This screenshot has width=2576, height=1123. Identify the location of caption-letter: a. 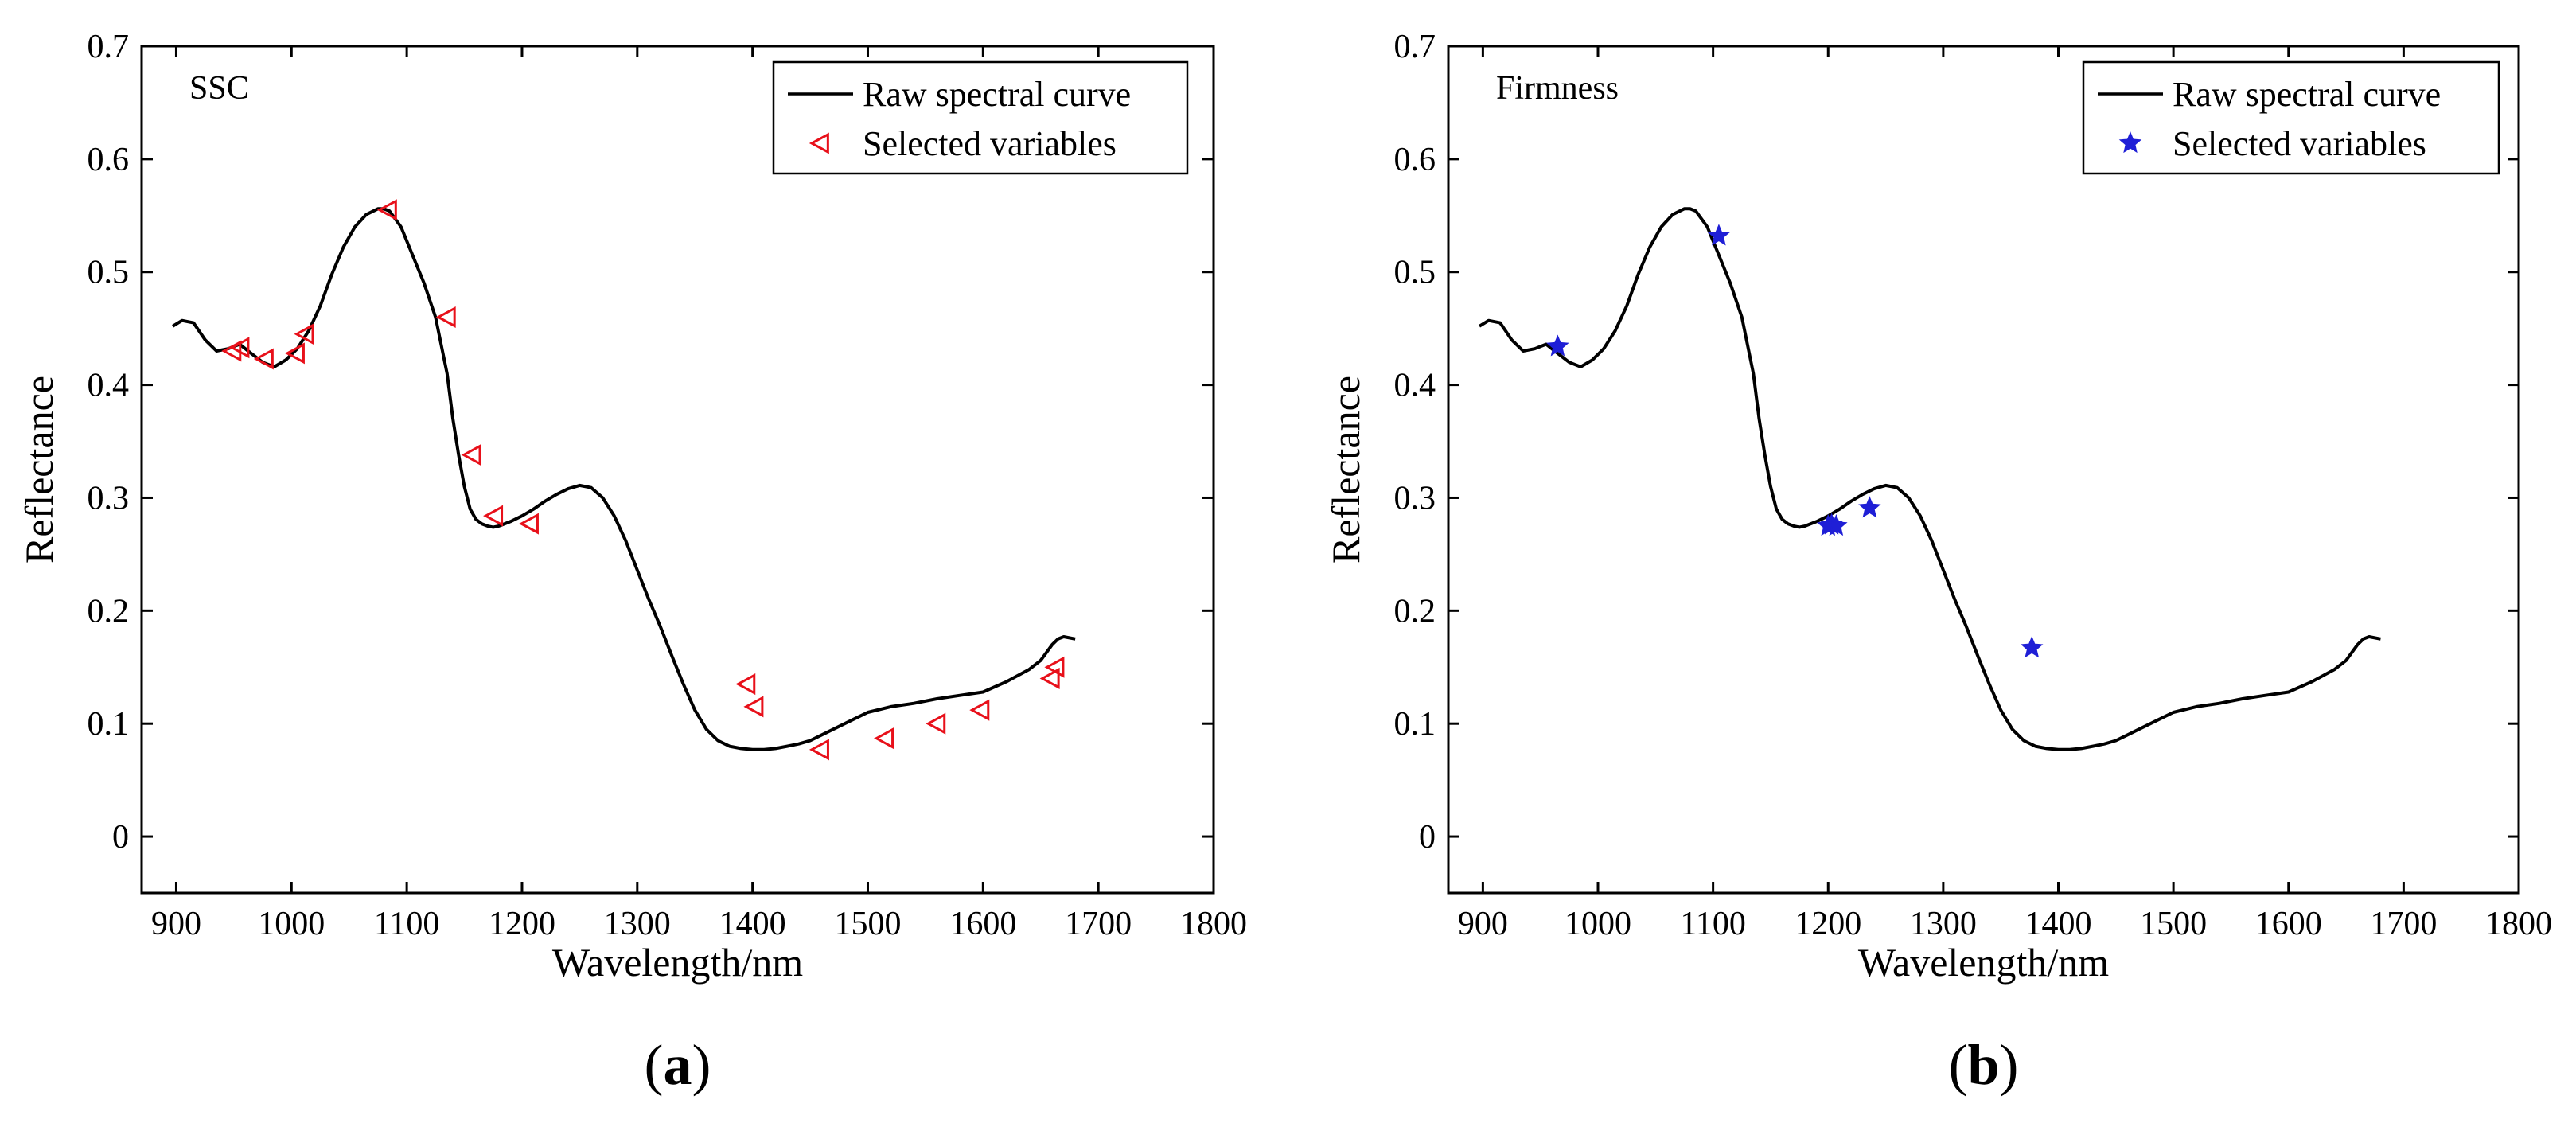
(678, 1065).